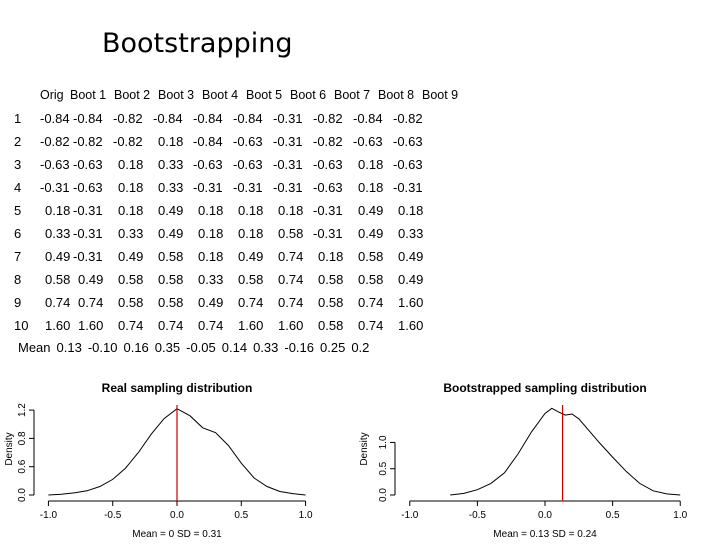 This screenshot has width=720, height=545. I want to click on row-number: 2, so click(18, 141).